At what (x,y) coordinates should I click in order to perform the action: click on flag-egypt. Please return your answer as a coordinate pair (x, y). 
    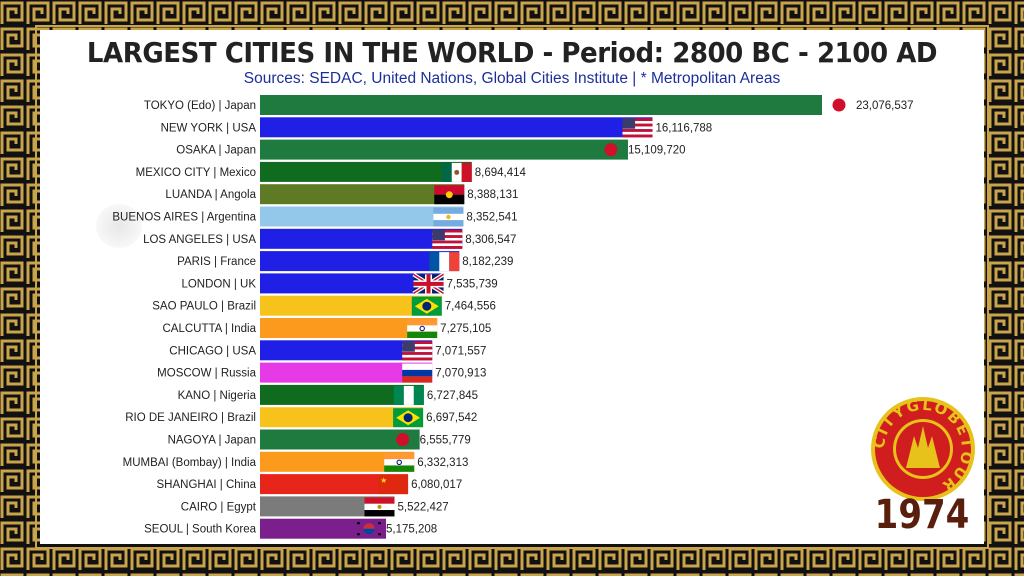
    Looking at the image, I should click on (379, 507).